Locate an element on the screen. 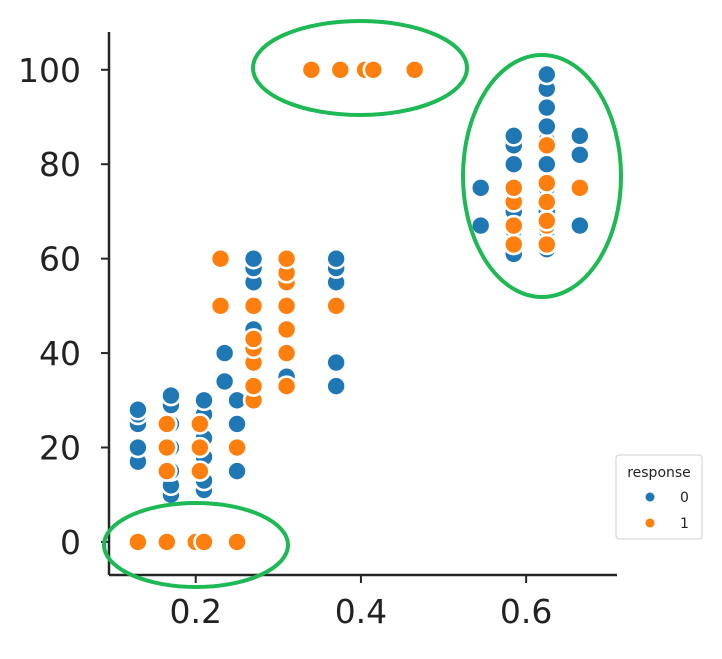 This screenshot has height=659, width=722. highlight-ellipse-right is located at coordinates (542, 176).